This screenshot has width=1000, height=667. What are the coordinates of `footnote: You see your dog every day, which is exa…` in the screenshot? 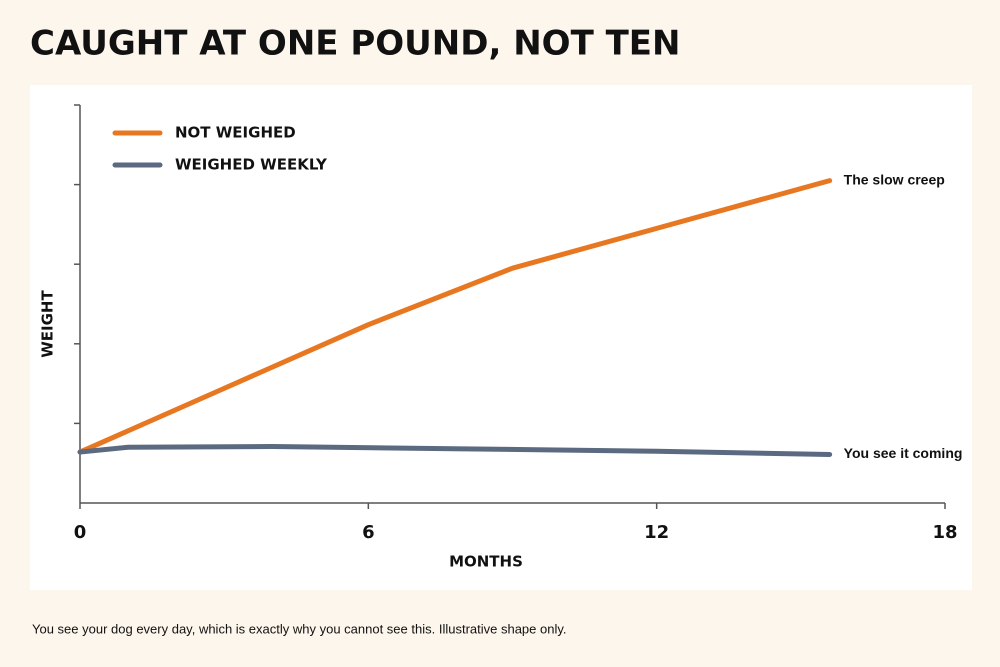 It's located at (299, 628).